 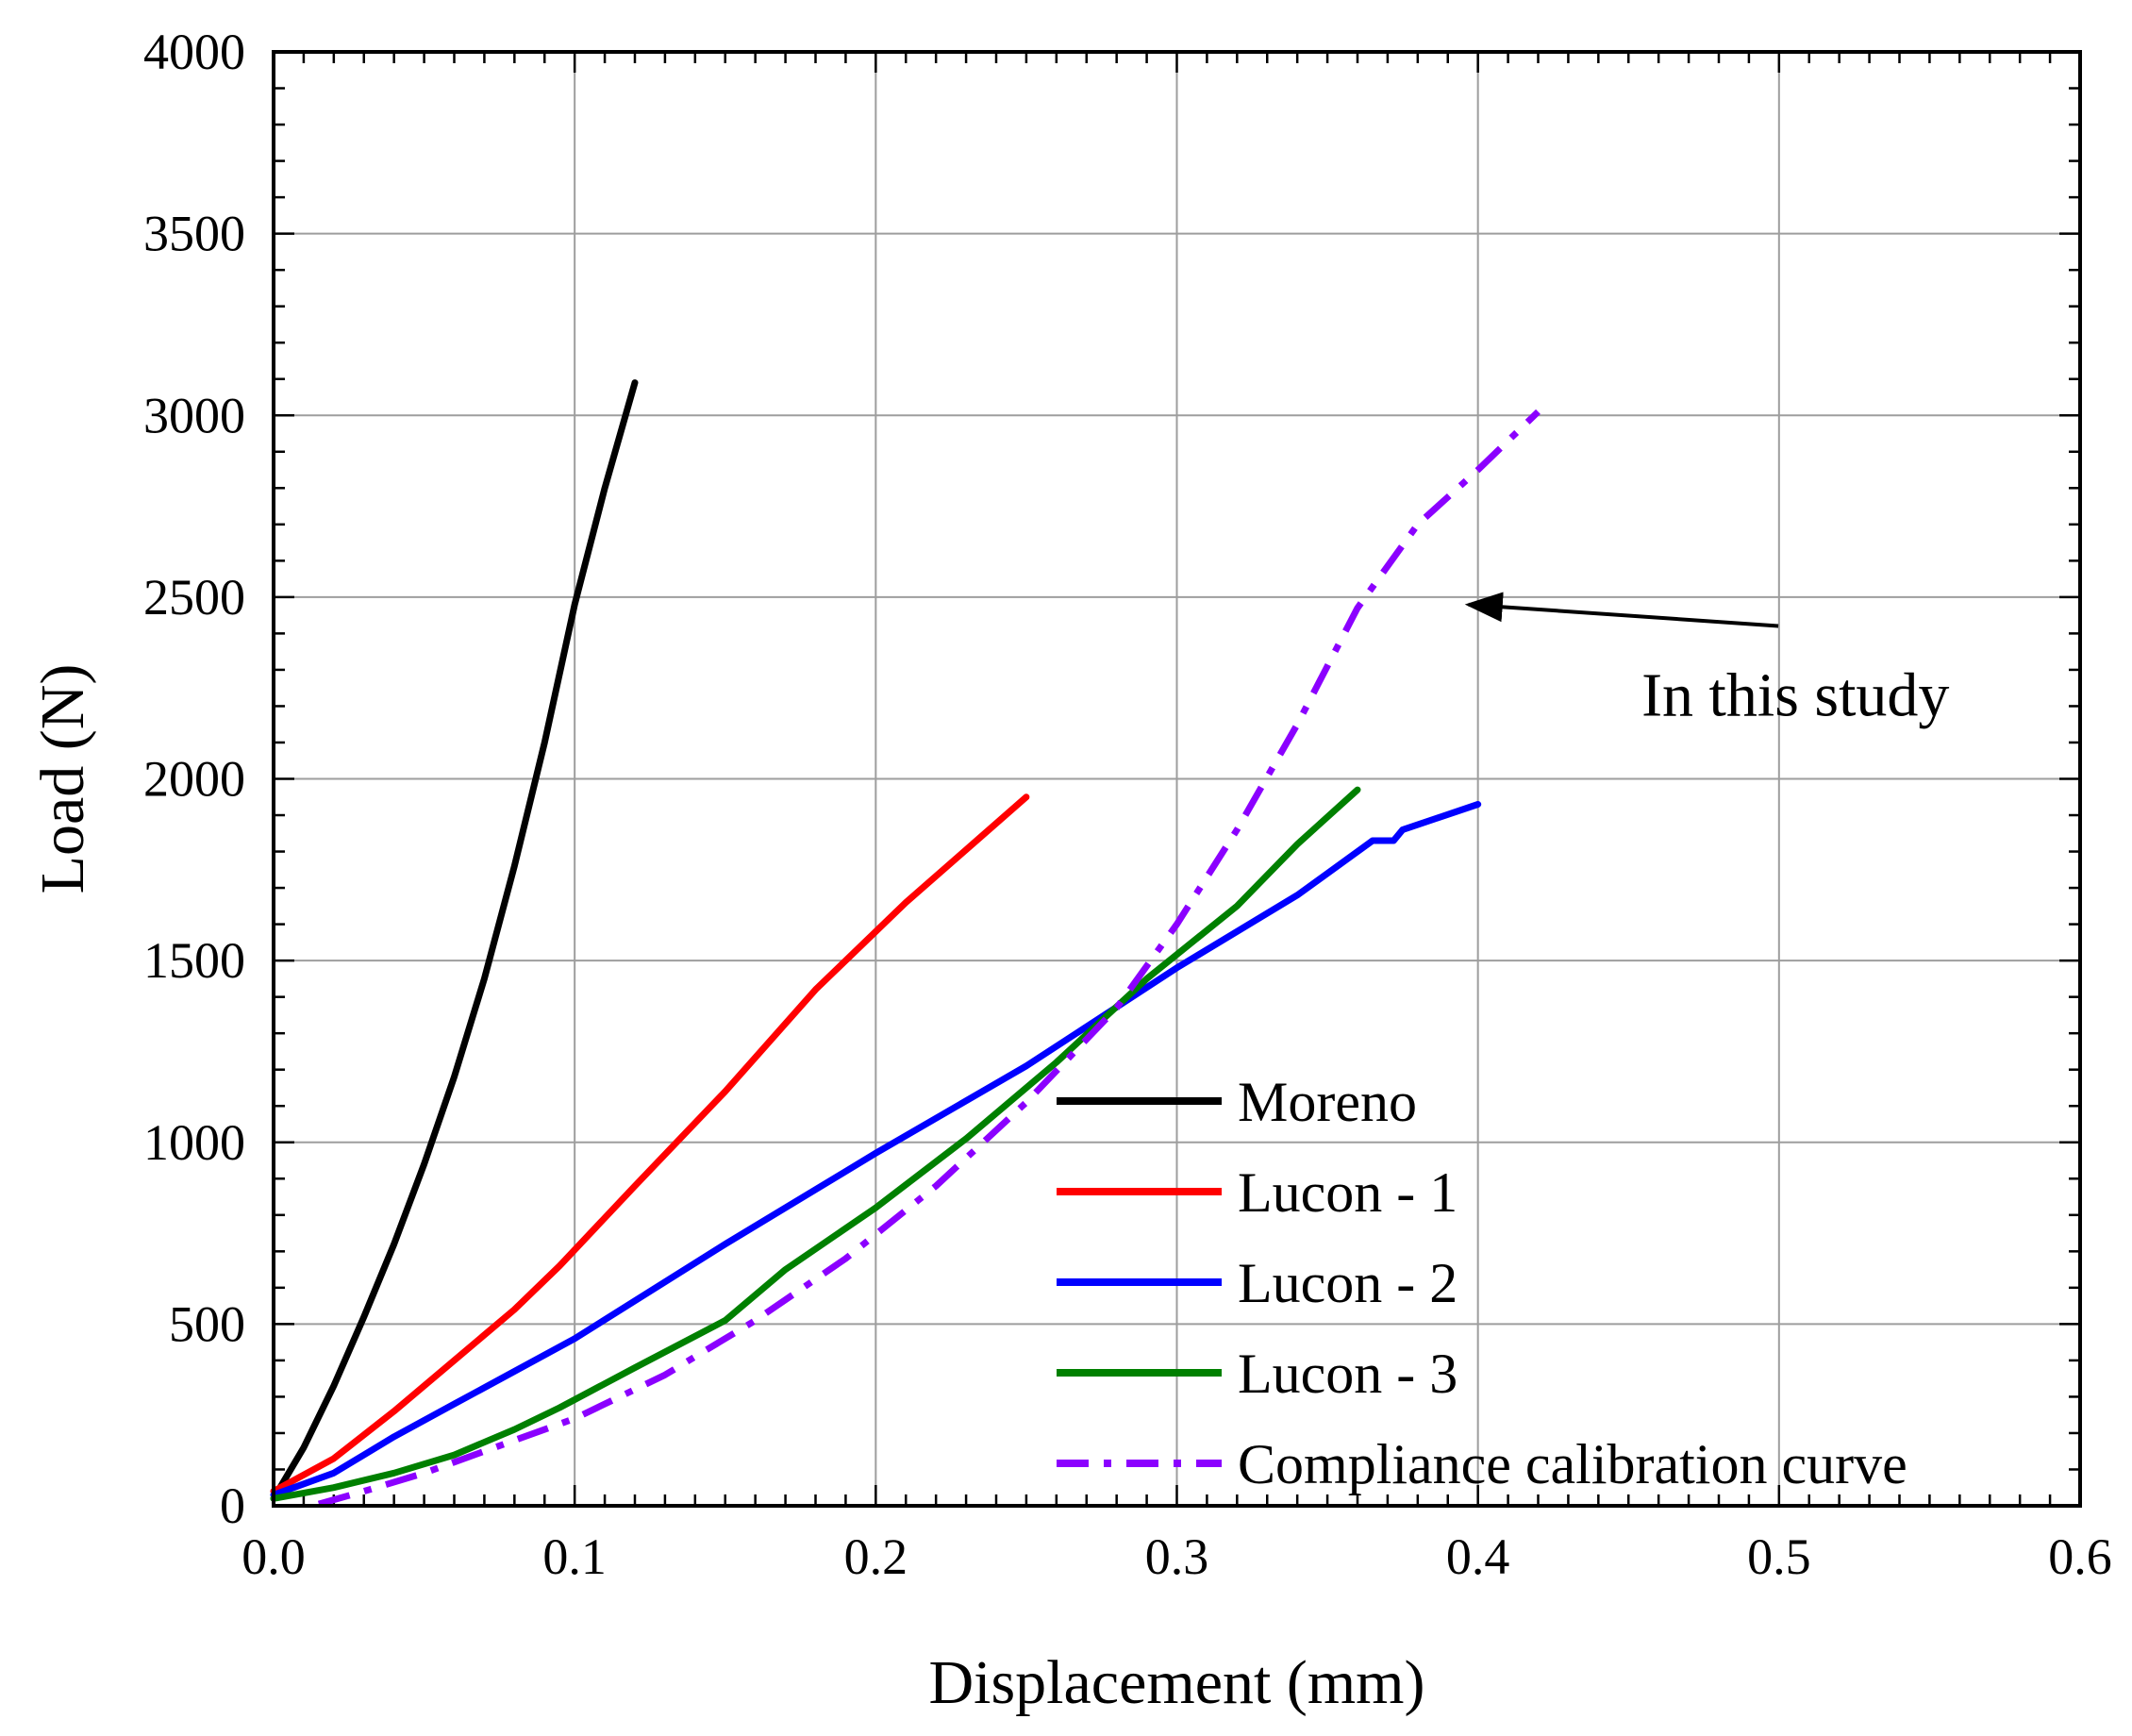 I want to click on y-tick-label: 0, so click(x=232, y=1506).